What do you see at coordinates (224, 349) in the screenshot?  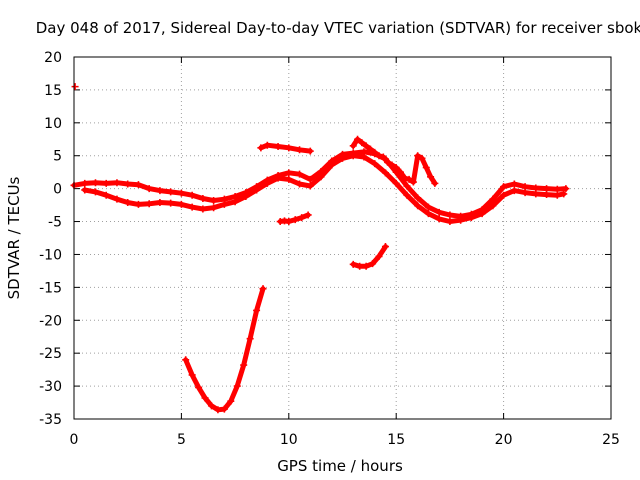 I see `series-deep-dip` at bounding box center [224, 349].